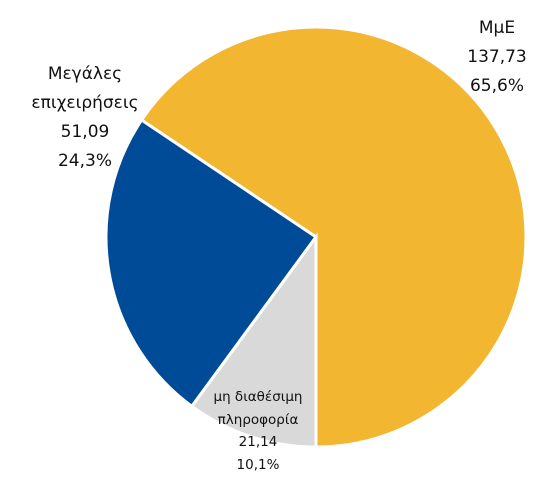  I want to click on slice-label: MμΕ 137,73 65,6%, so click(491, 57).